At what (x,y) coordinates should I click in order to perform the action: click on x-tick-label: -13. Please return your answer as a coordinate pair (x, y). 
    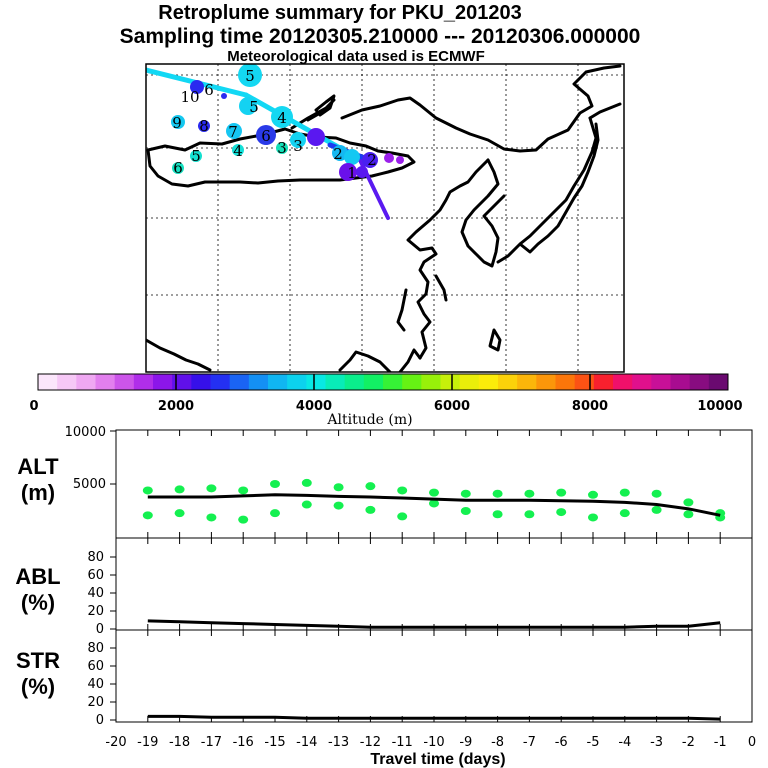
    Looking at the image, I should click on (338, 742).